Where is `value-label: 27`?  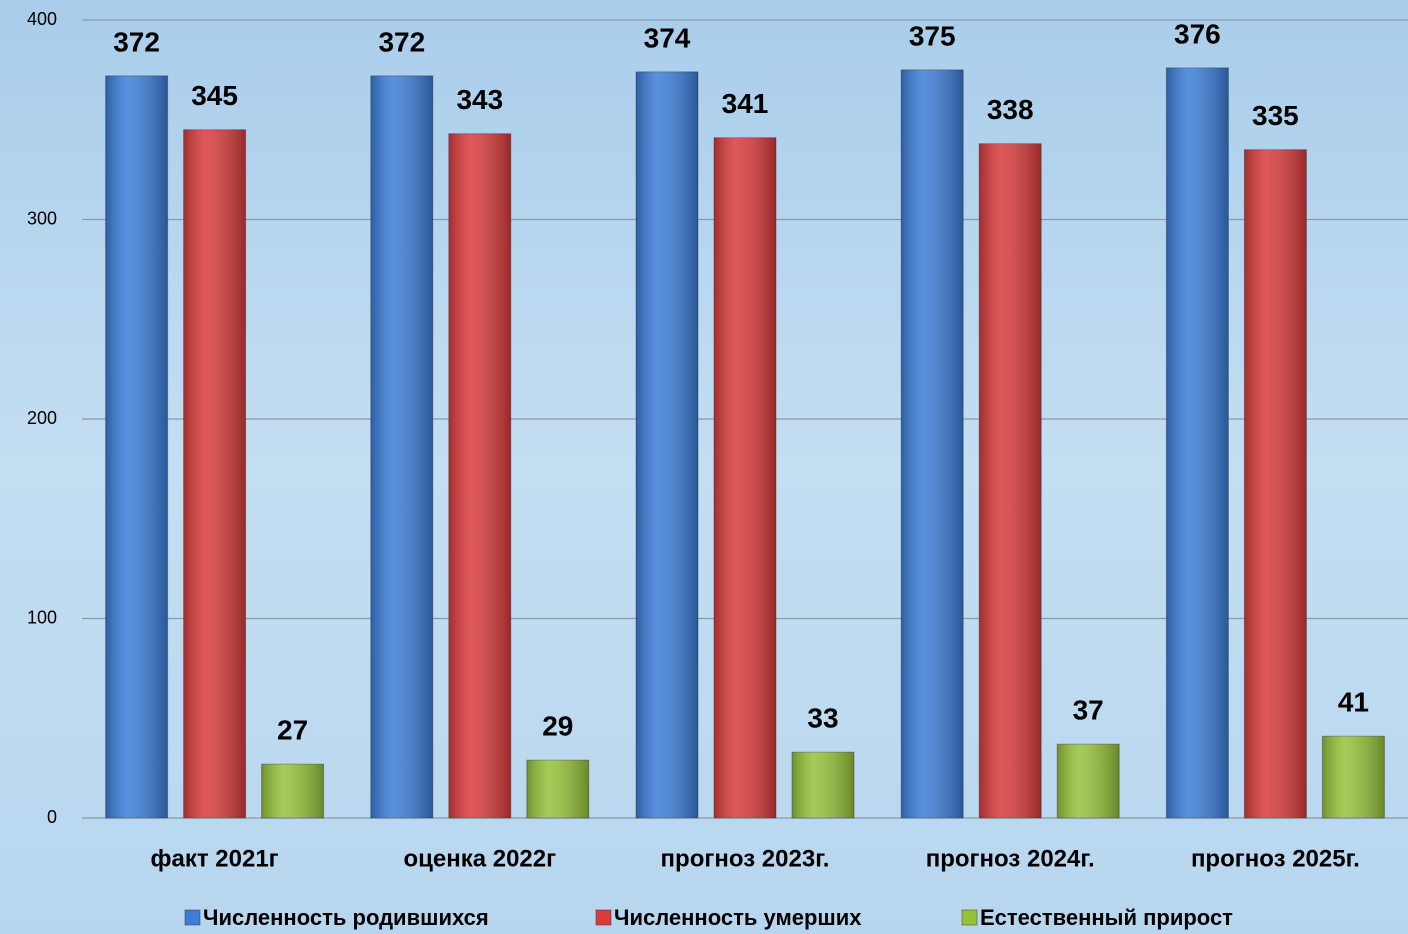 value-label: 27 is located at coordinates (292, 730).